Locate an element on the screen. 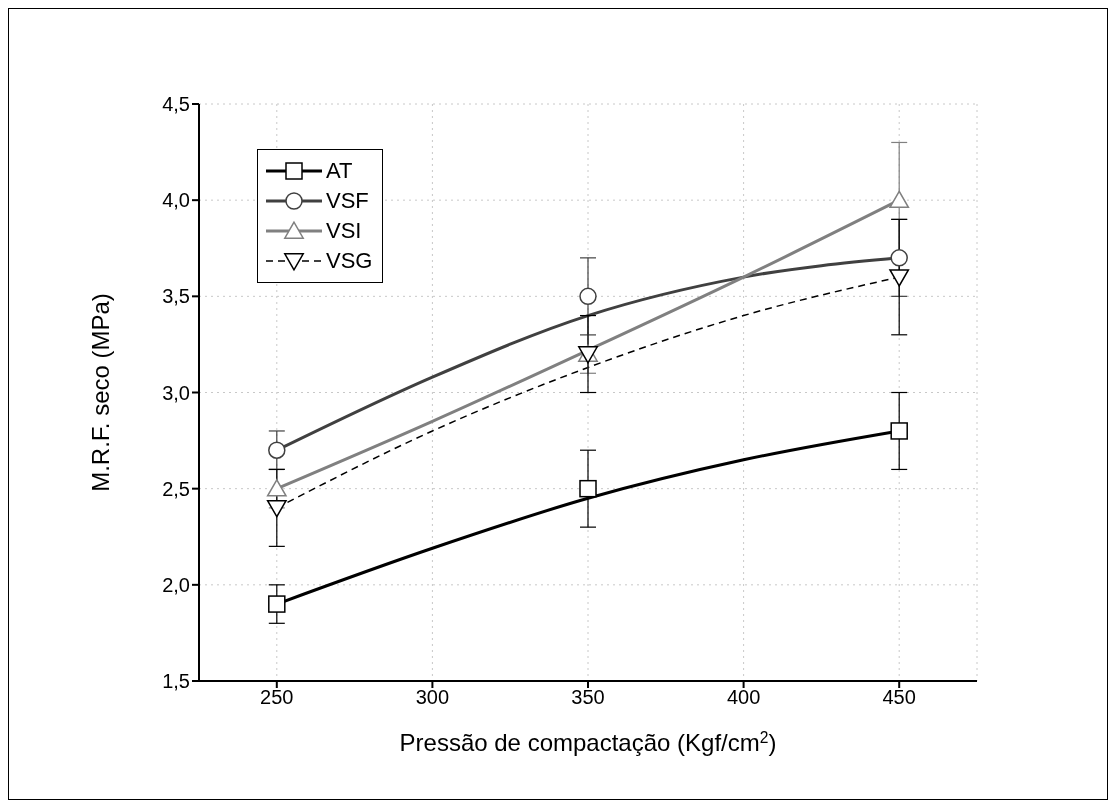  x-tick-label: 450 is located at coordinates (899, 697).